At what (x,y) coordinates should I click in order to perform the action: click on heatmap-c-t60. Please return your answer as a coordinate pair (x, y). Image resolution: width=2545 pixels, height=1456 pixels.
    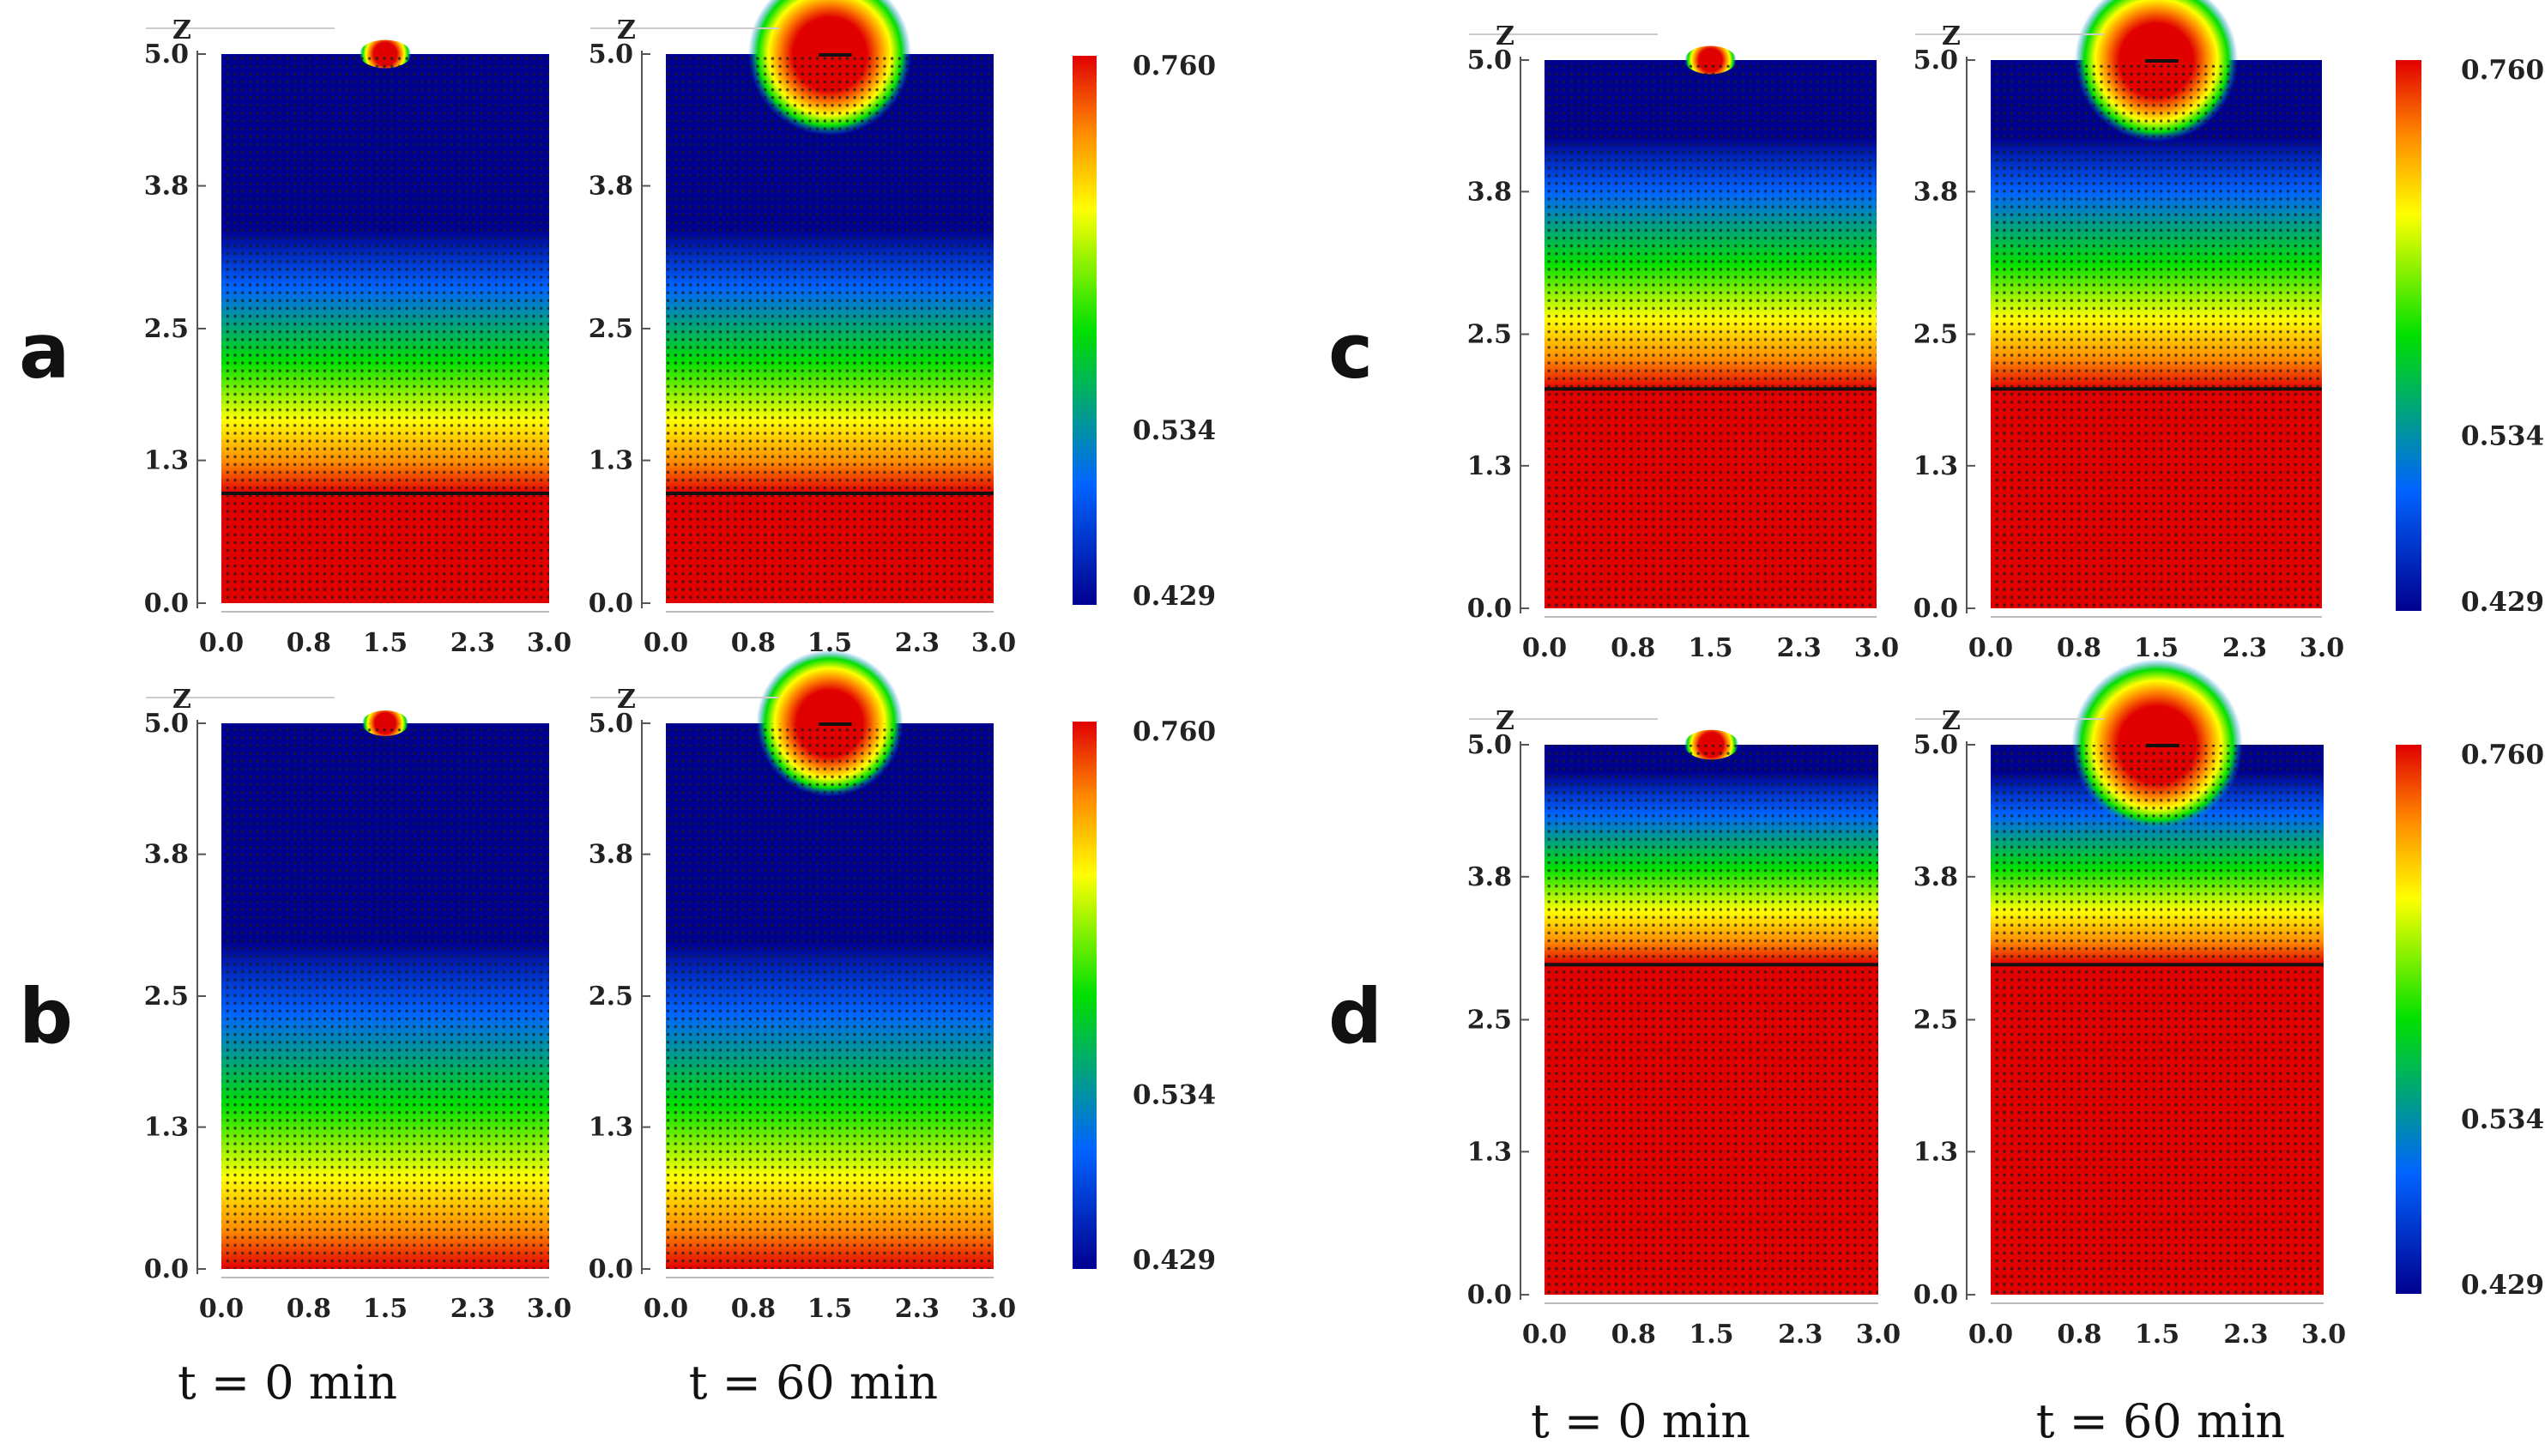
    Looking at the image, I should click on (2156, 304).